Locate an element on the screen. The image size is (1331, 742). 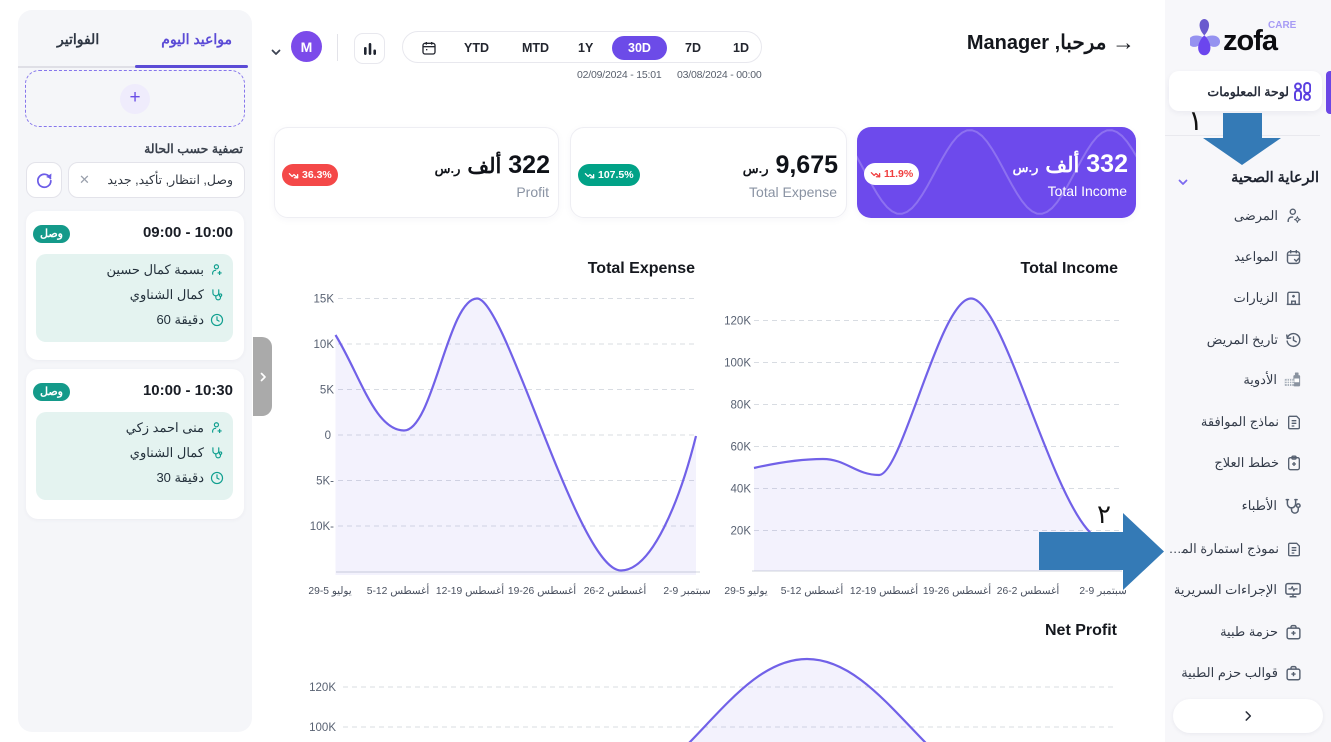
svg-text: 5K- is located at coordinates (325, 482).